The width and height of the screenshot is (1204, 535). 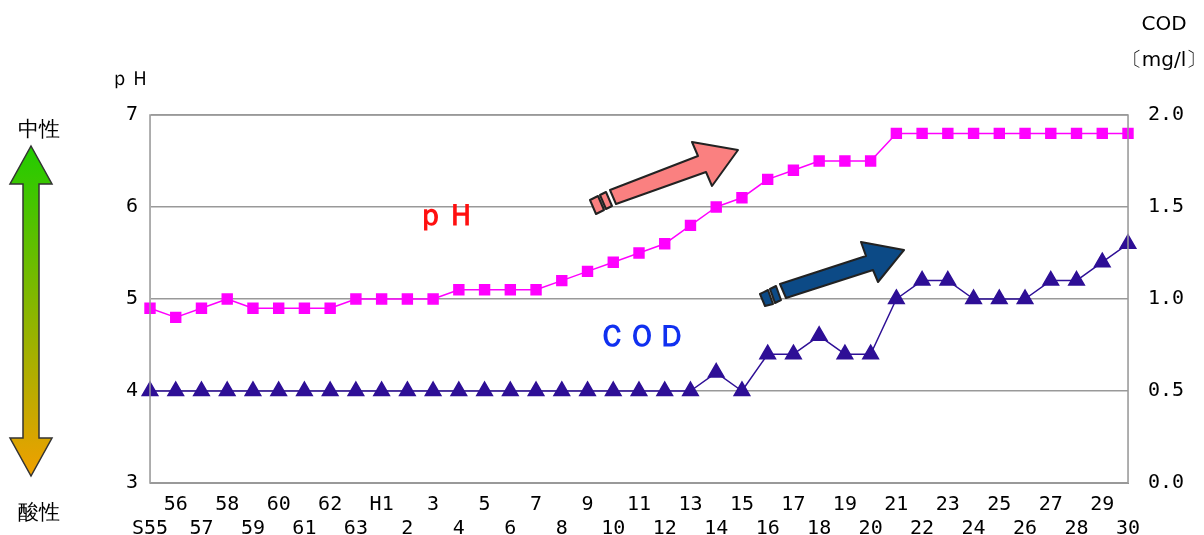 What do you see at coordinates (716, 525) in the screenshot?
I see `x-tick-label: 14` at bounding box center [716, 525].